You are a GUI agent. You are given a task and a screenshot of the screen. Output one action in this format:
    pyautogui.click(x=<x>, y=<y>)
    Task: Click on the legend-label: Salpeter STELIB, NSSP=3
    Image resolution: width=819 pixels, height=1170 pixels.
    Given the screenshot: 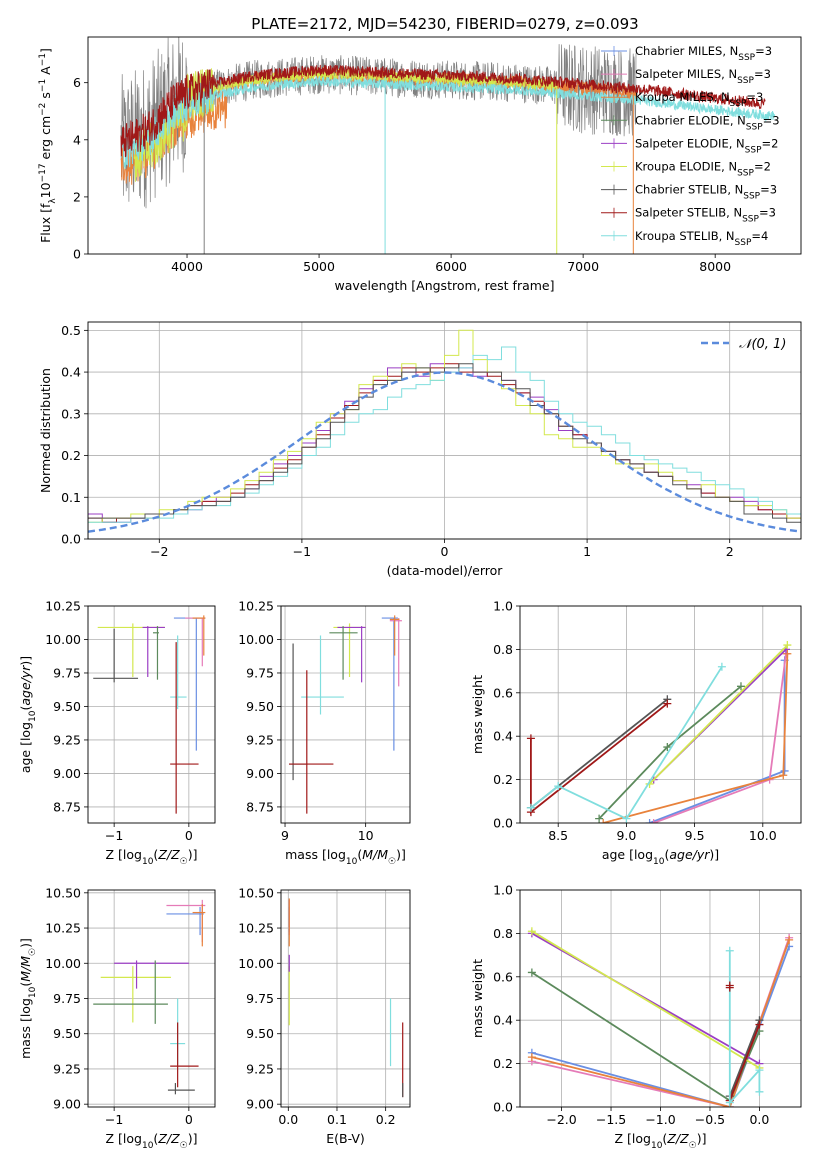 What is the action you would take?
    pyautogui.click(x=705, y=215)
    